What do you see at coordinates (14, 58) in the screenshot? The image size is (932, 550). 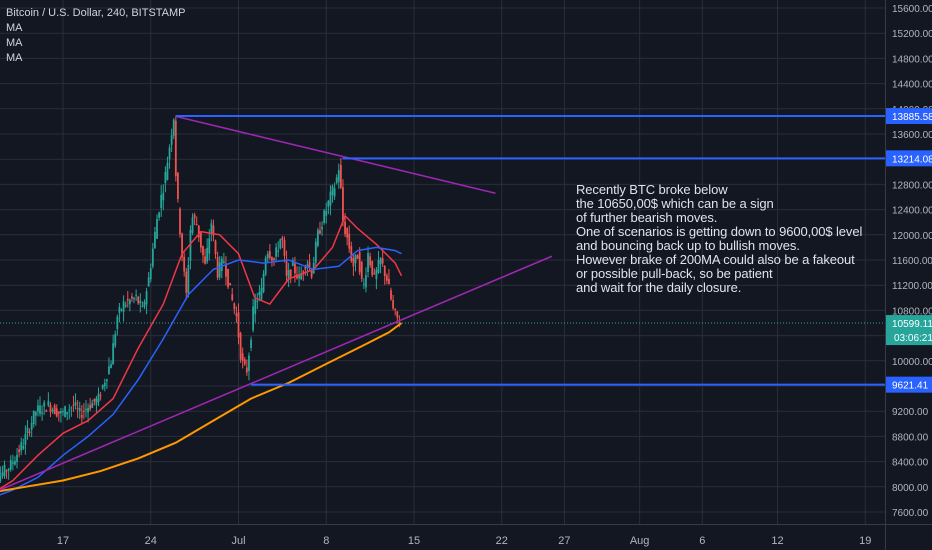 I see `ma-indicator-3: MA` at bounding box center [14, 58].